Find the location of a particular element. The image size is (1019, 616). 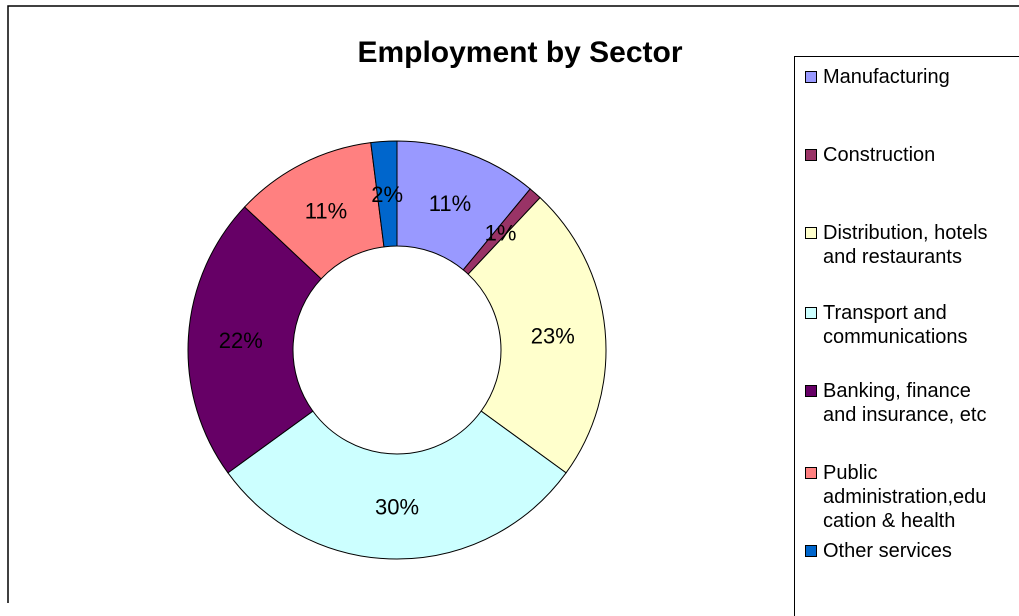

legend-label-3: Transport and communications is located at coordinates (895, 325).